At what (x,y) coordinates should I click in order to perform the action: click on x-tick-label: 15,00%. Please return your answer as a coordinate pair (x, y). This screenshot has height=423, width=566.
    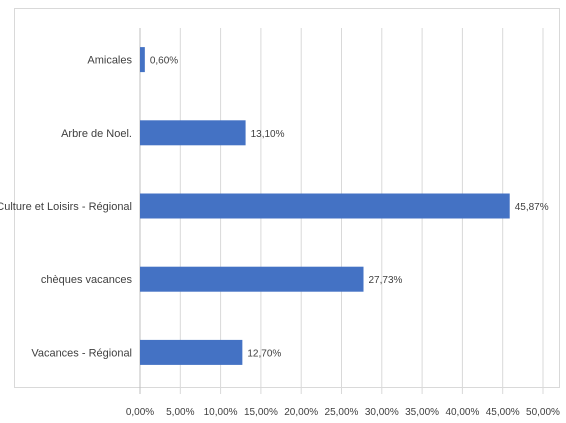
    Looking at the image, I should click on (261, 412).